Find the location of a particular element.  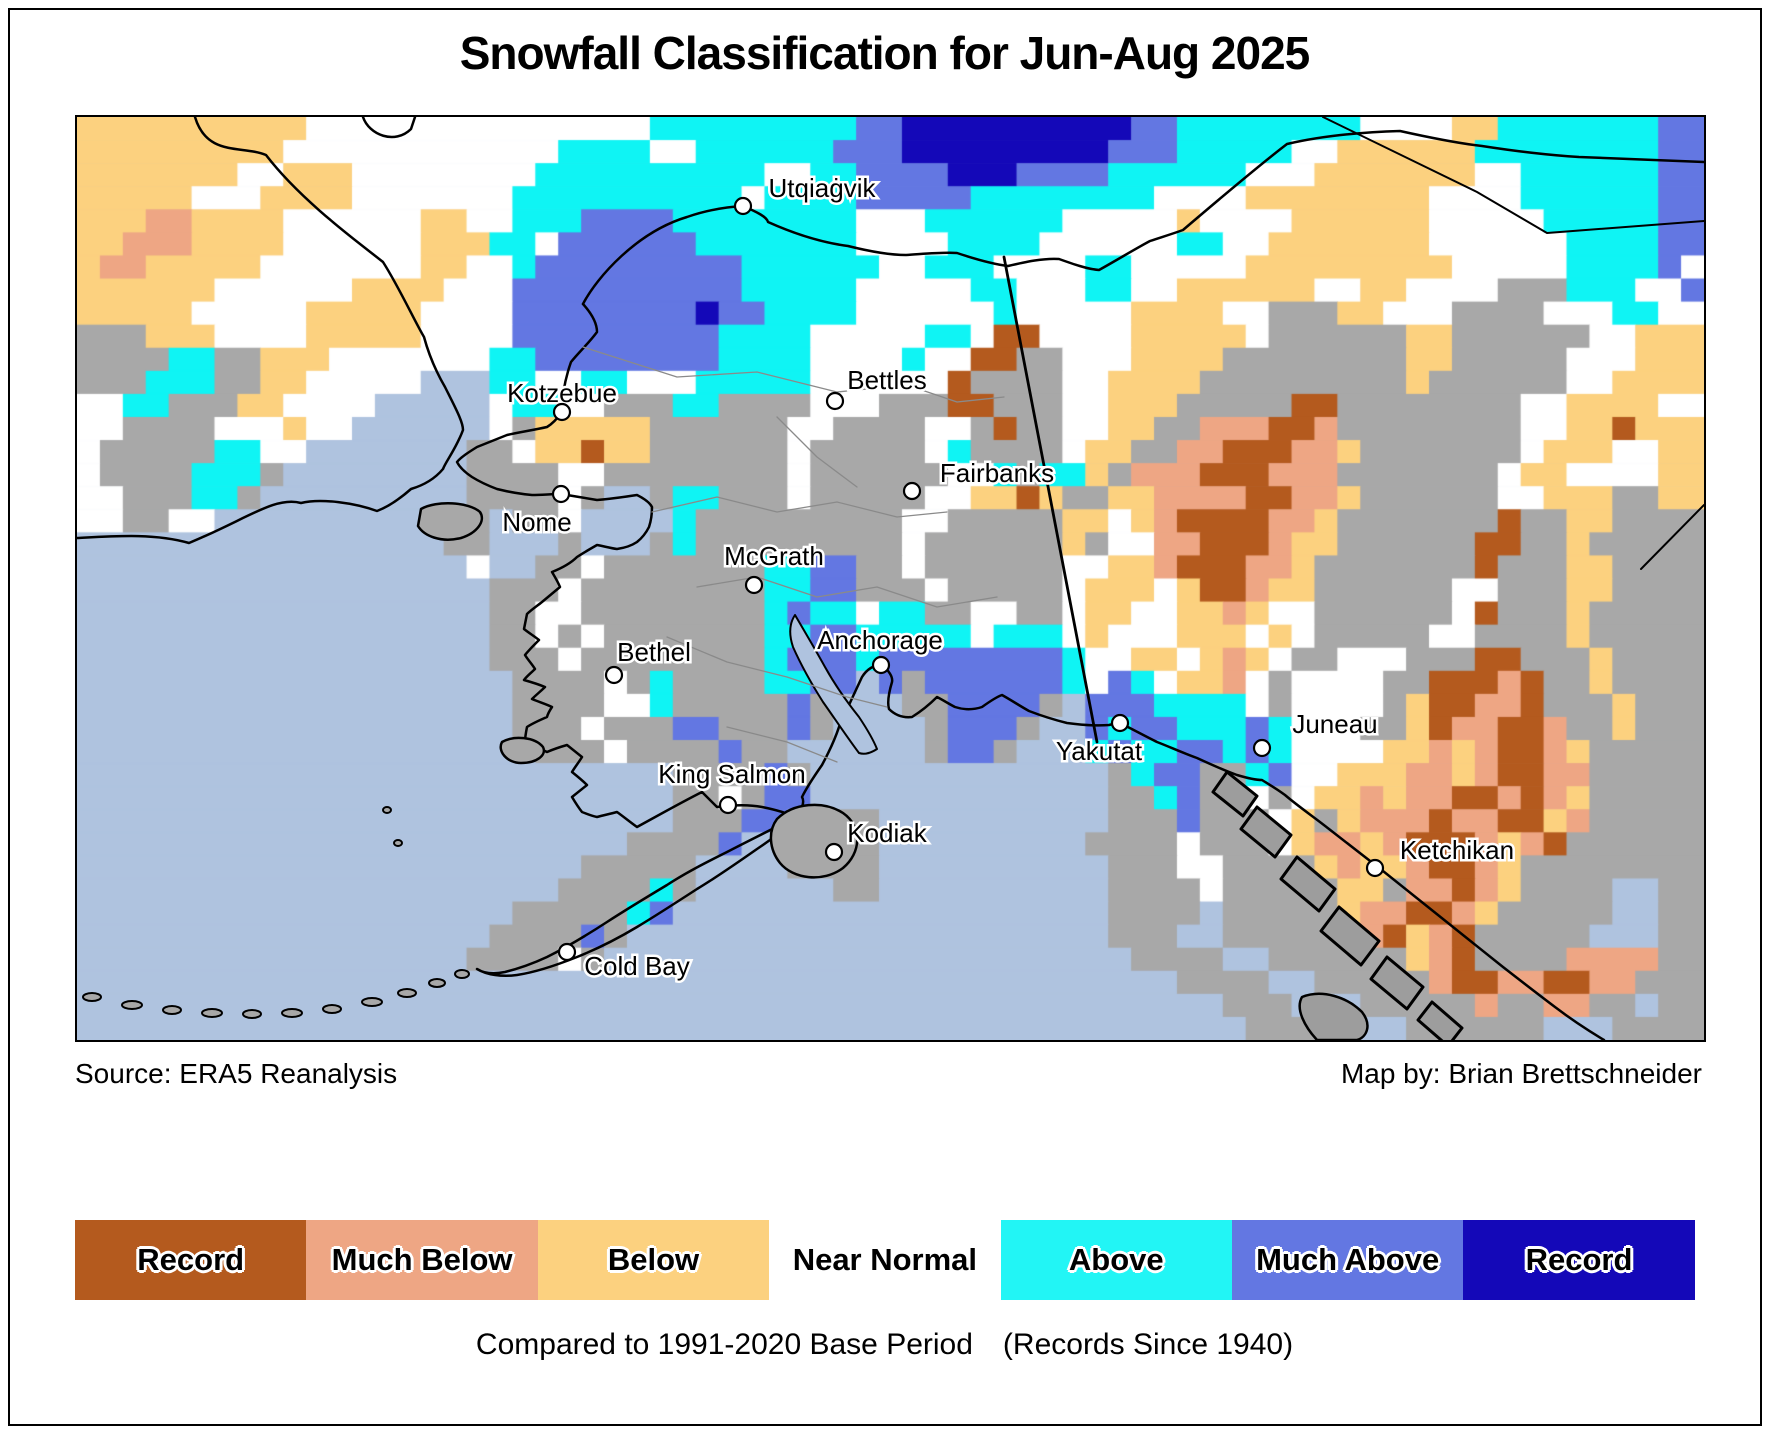

city-label-yakutat: Yakutat is located at coordinates (1099, 751).